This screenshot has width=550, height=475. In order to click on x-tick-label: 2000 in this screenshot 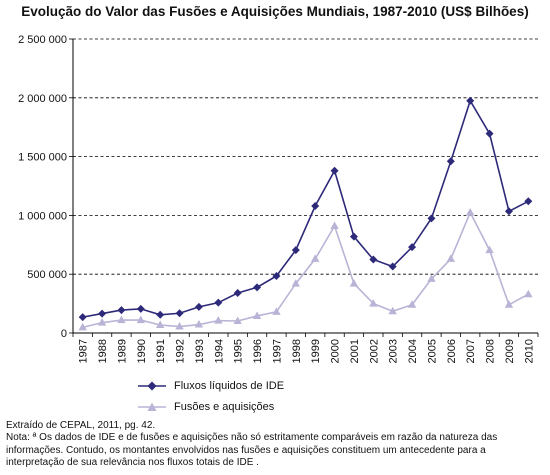, I will do `click(336, 351)`.